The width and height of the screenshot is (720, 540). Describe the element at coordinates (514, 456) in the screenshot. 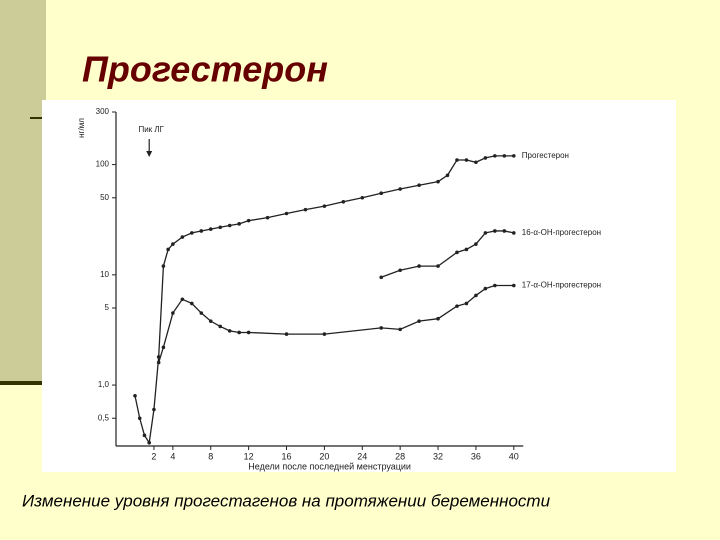

I see `x-tick-label: 40` at that location.